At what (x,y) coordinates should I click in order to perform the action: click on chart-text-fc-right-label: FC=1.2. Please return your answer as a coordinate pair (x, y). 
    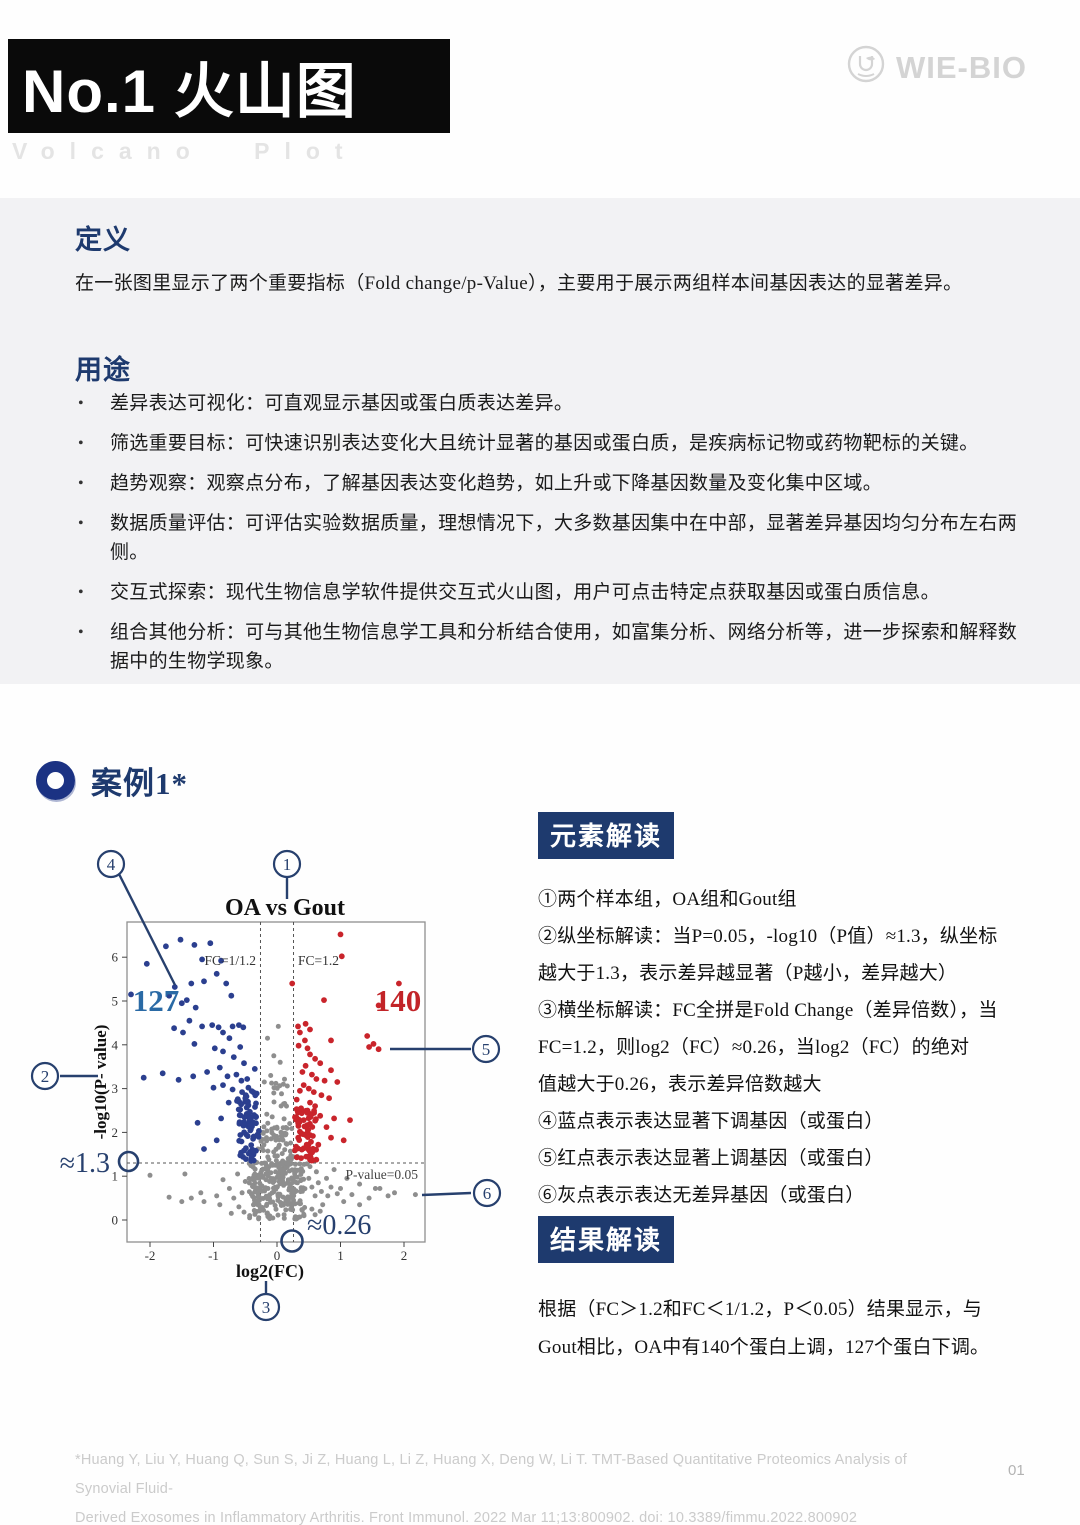
    Looking at the image, I should click on (318, 960).